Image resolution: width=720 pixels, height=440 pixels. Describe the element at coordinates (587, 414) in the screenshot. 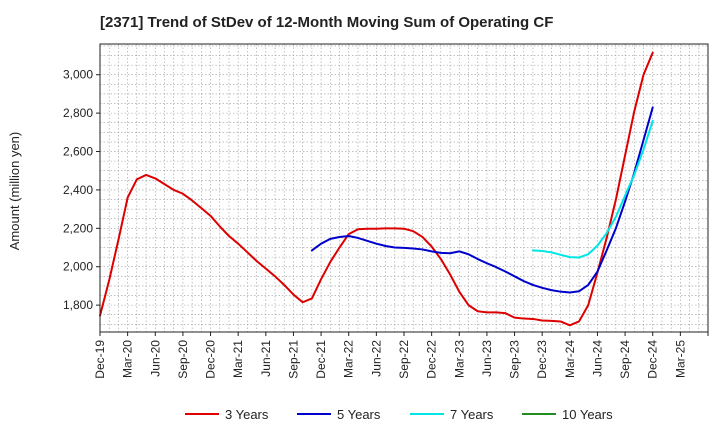

I see `legend-label: 10 Years` at that location.